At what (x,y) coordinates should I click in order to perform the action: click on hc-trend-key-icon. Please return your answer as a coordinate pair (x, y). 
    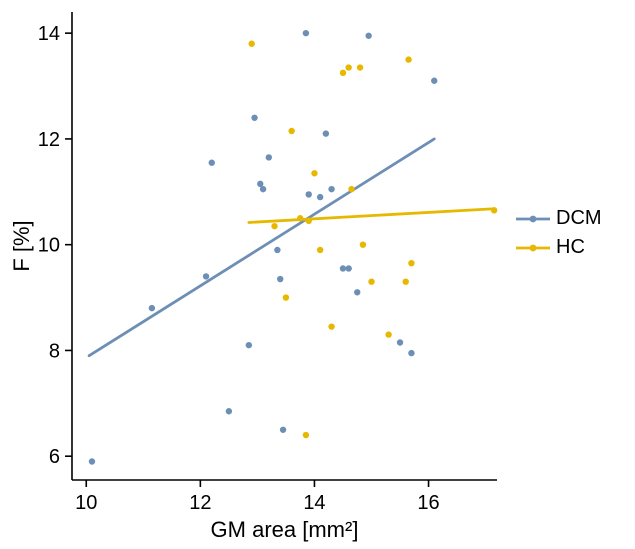
    Looking at the image, I should click on (533, 247).